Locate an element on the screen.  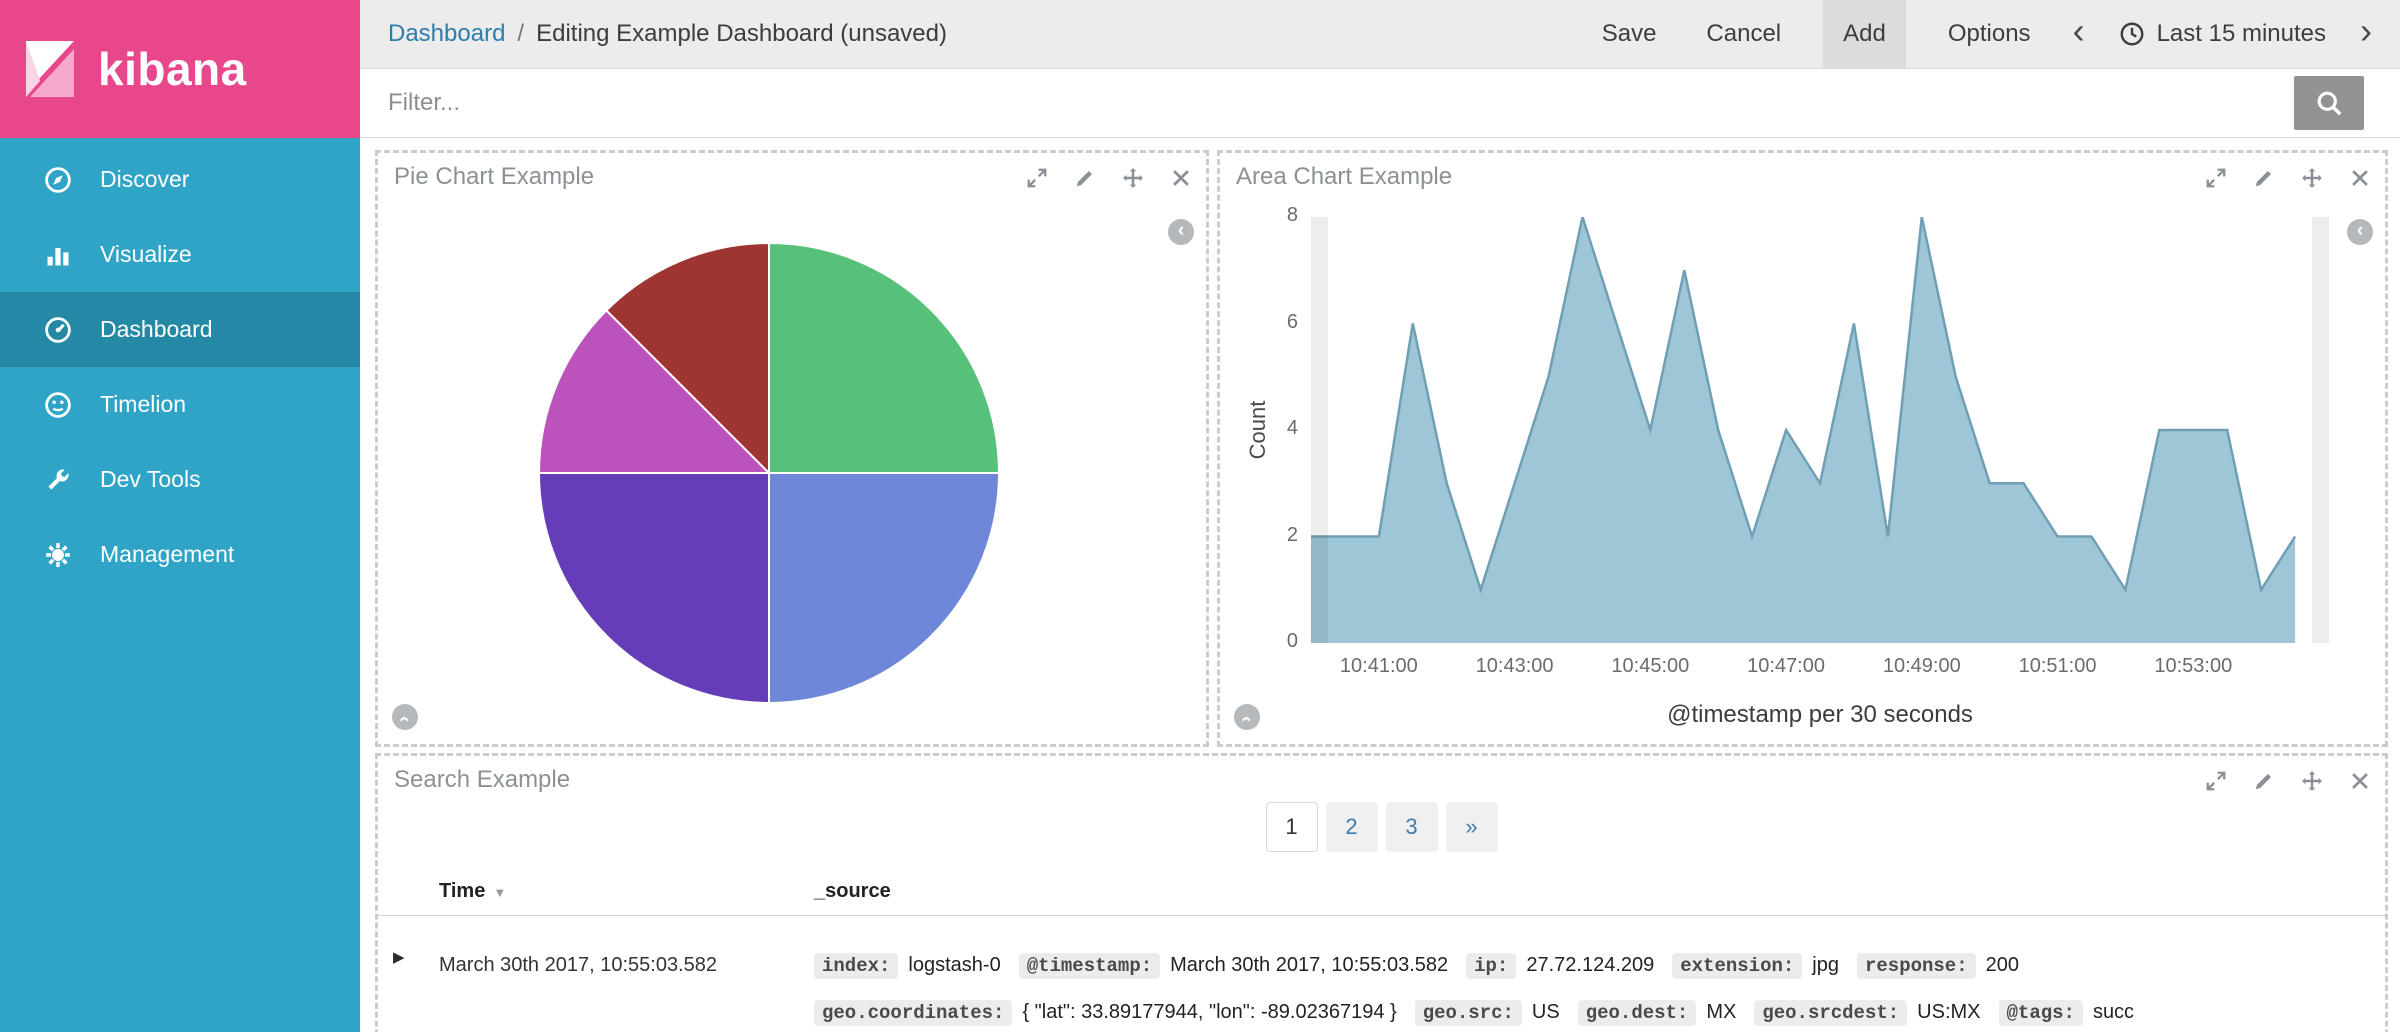
cancel-button: Cancel is located at coordinates (1744, 33).